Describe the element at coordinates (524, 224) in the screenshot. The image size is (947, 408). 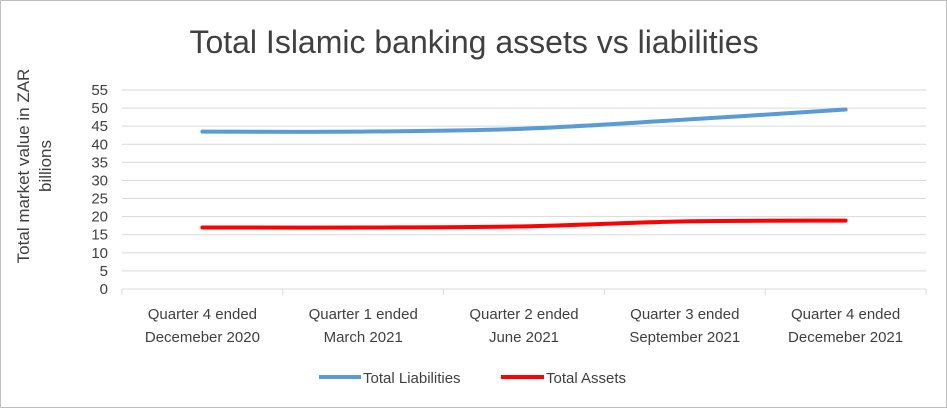
I see `series-line-total-assets` at that location.